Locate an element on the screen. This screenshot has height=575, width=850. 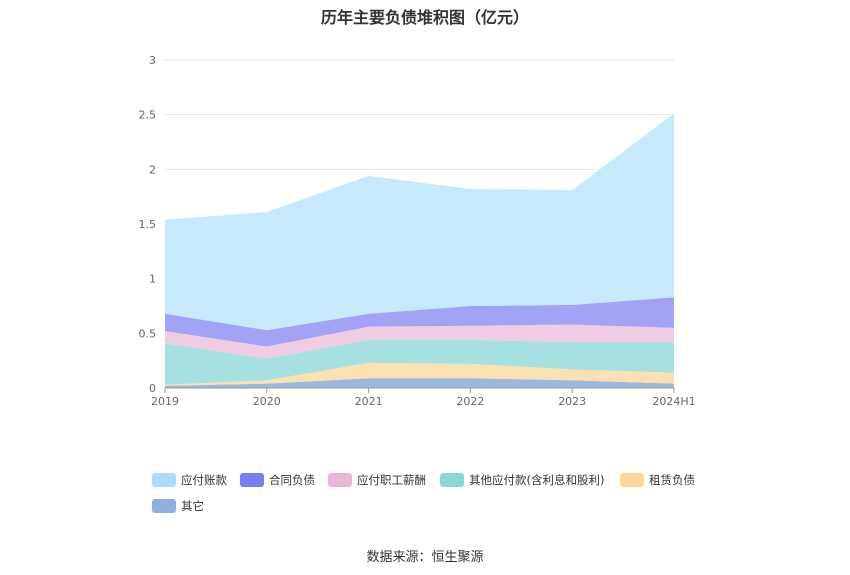
y-tick-label: 1.5 is located at coordinates (148, 224).